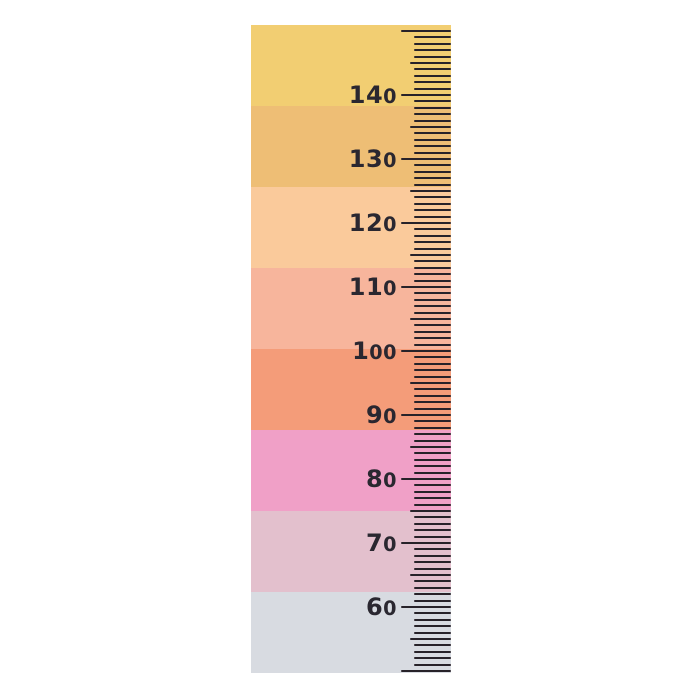  What do you see at coordinates (374, 351) in the screenshot?
I see `scale-label-100: 100` at bounding box center [374, 351].